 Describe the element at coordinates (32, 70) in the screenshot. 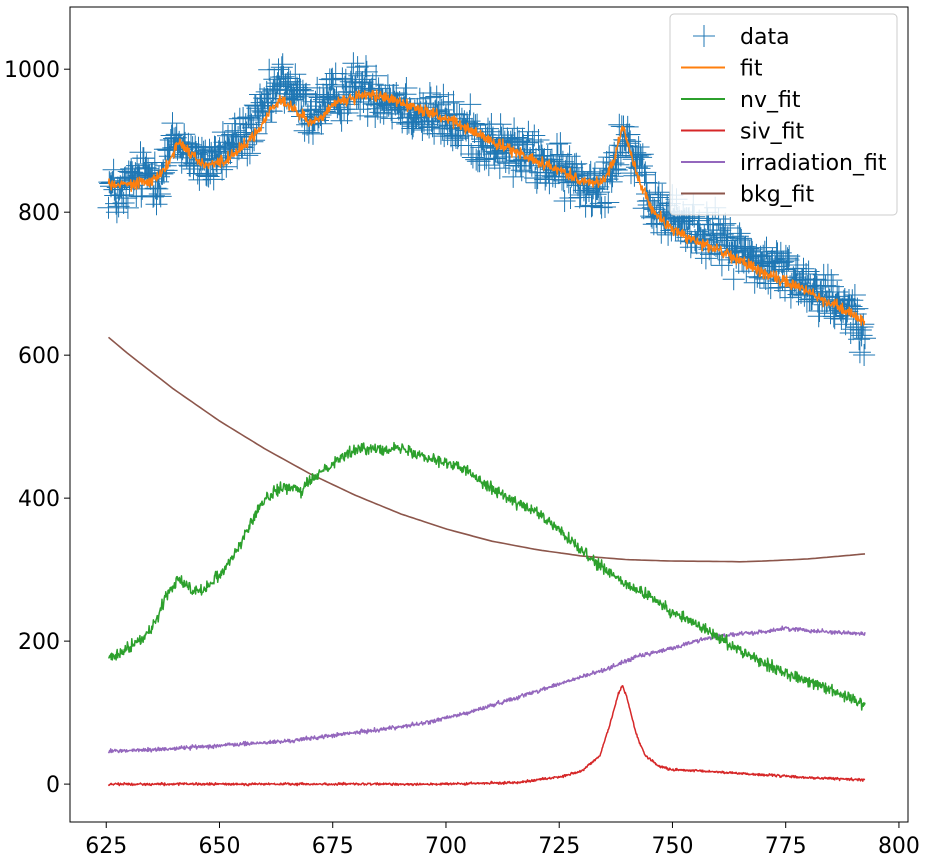

I see `y-tick-label: 1000` at that location.